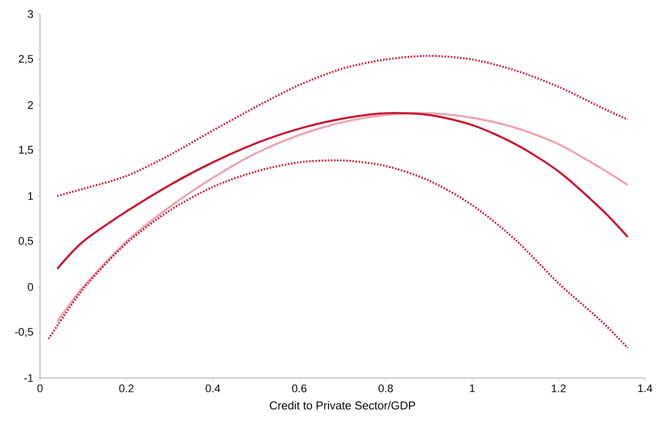 This screenshot has width=657, height=431. Describe the element at coordinates (26, 59) in the screenshot. I see `y-tick-label: 2,5` at that location.